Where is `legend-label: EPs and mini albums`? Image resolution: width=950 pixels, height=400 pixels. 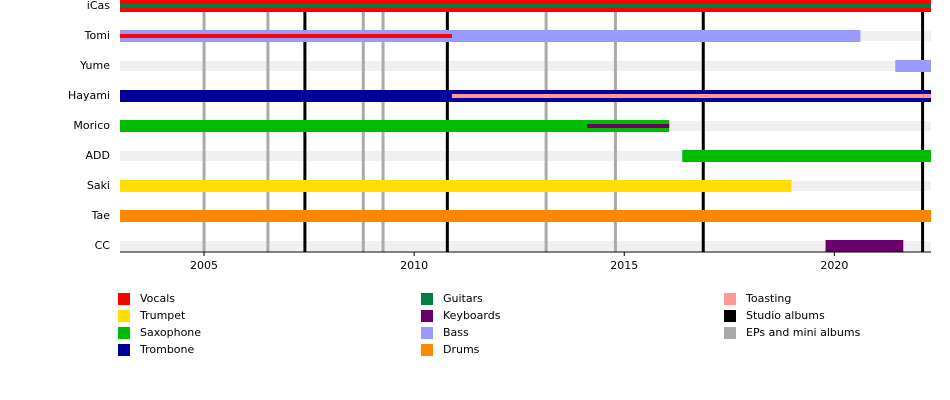 legend-label: EPs and mini albums is located at coordinates (803, 332).